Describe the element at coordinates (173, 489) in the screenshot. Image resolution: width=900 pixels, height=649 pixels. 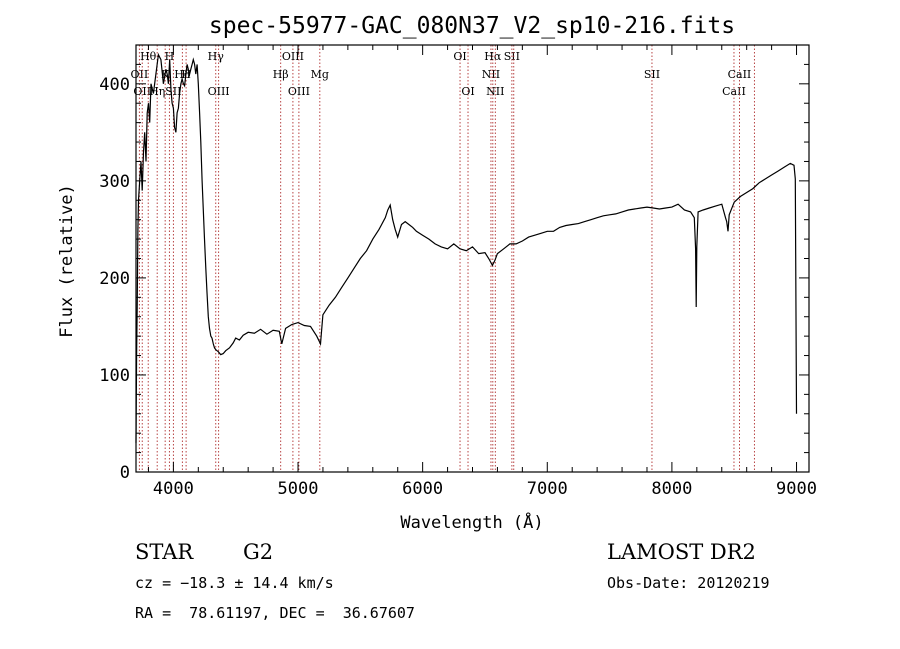
I see `x-tick-label: 4000` at that location.